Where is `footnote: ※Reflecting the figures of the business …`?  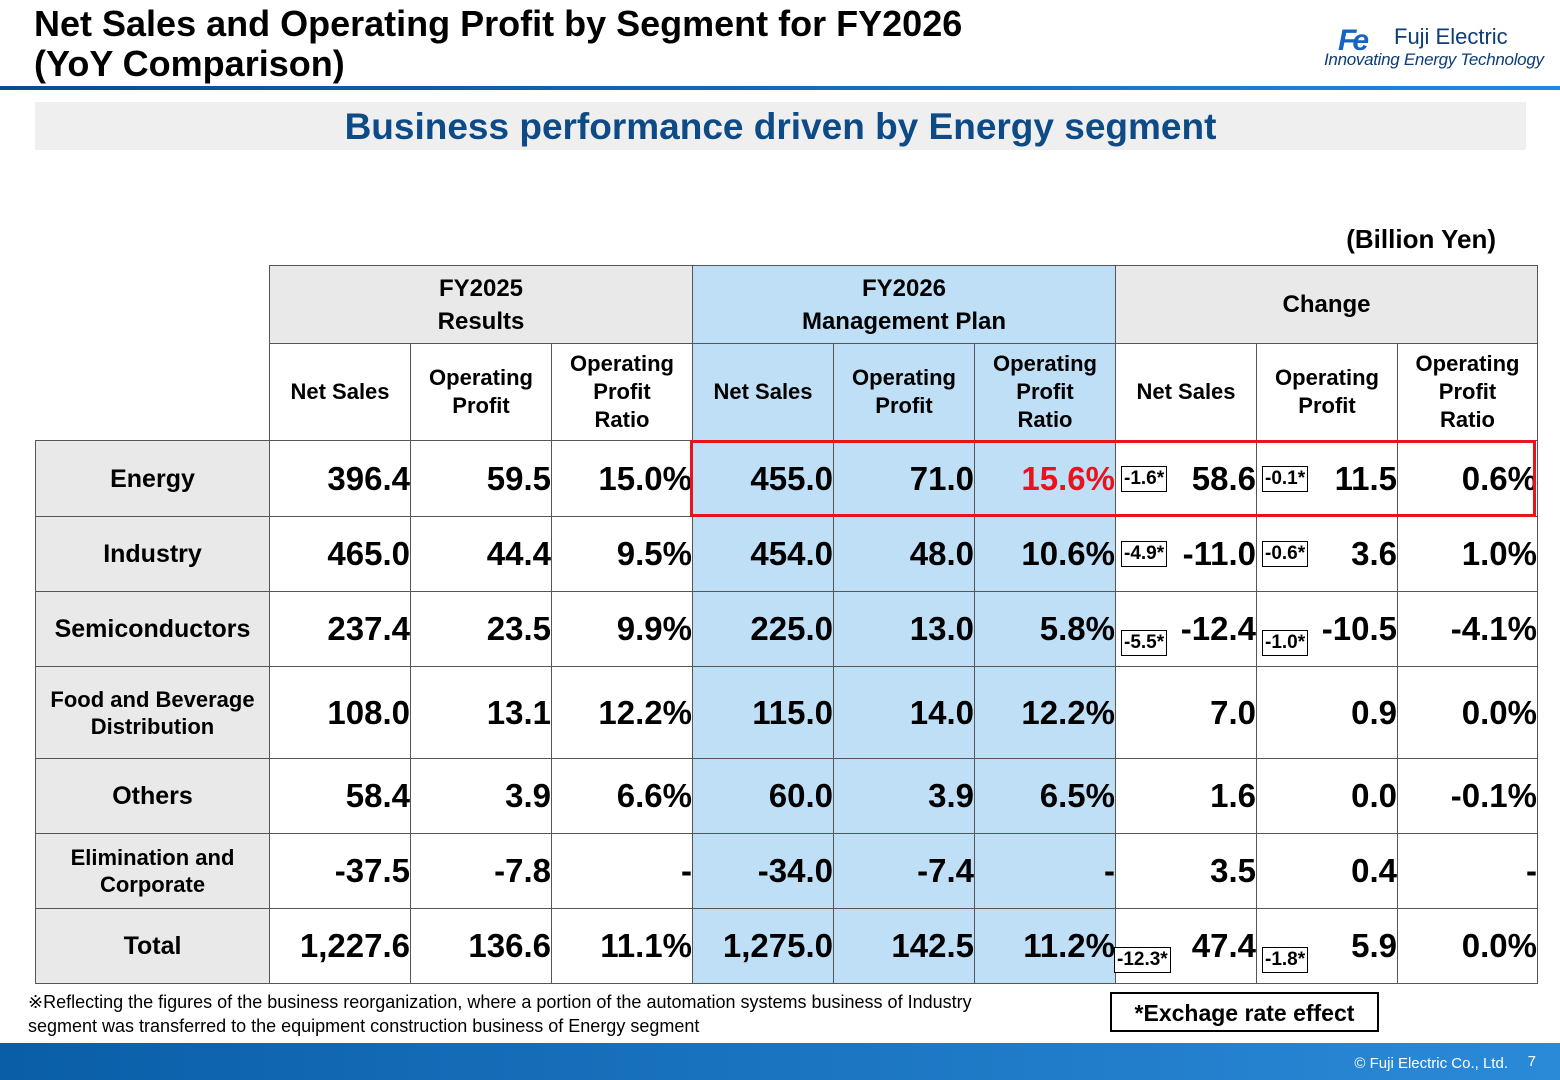 footnote: ※Reflecting the figures of the business … is located at coordinates (563, 1014).